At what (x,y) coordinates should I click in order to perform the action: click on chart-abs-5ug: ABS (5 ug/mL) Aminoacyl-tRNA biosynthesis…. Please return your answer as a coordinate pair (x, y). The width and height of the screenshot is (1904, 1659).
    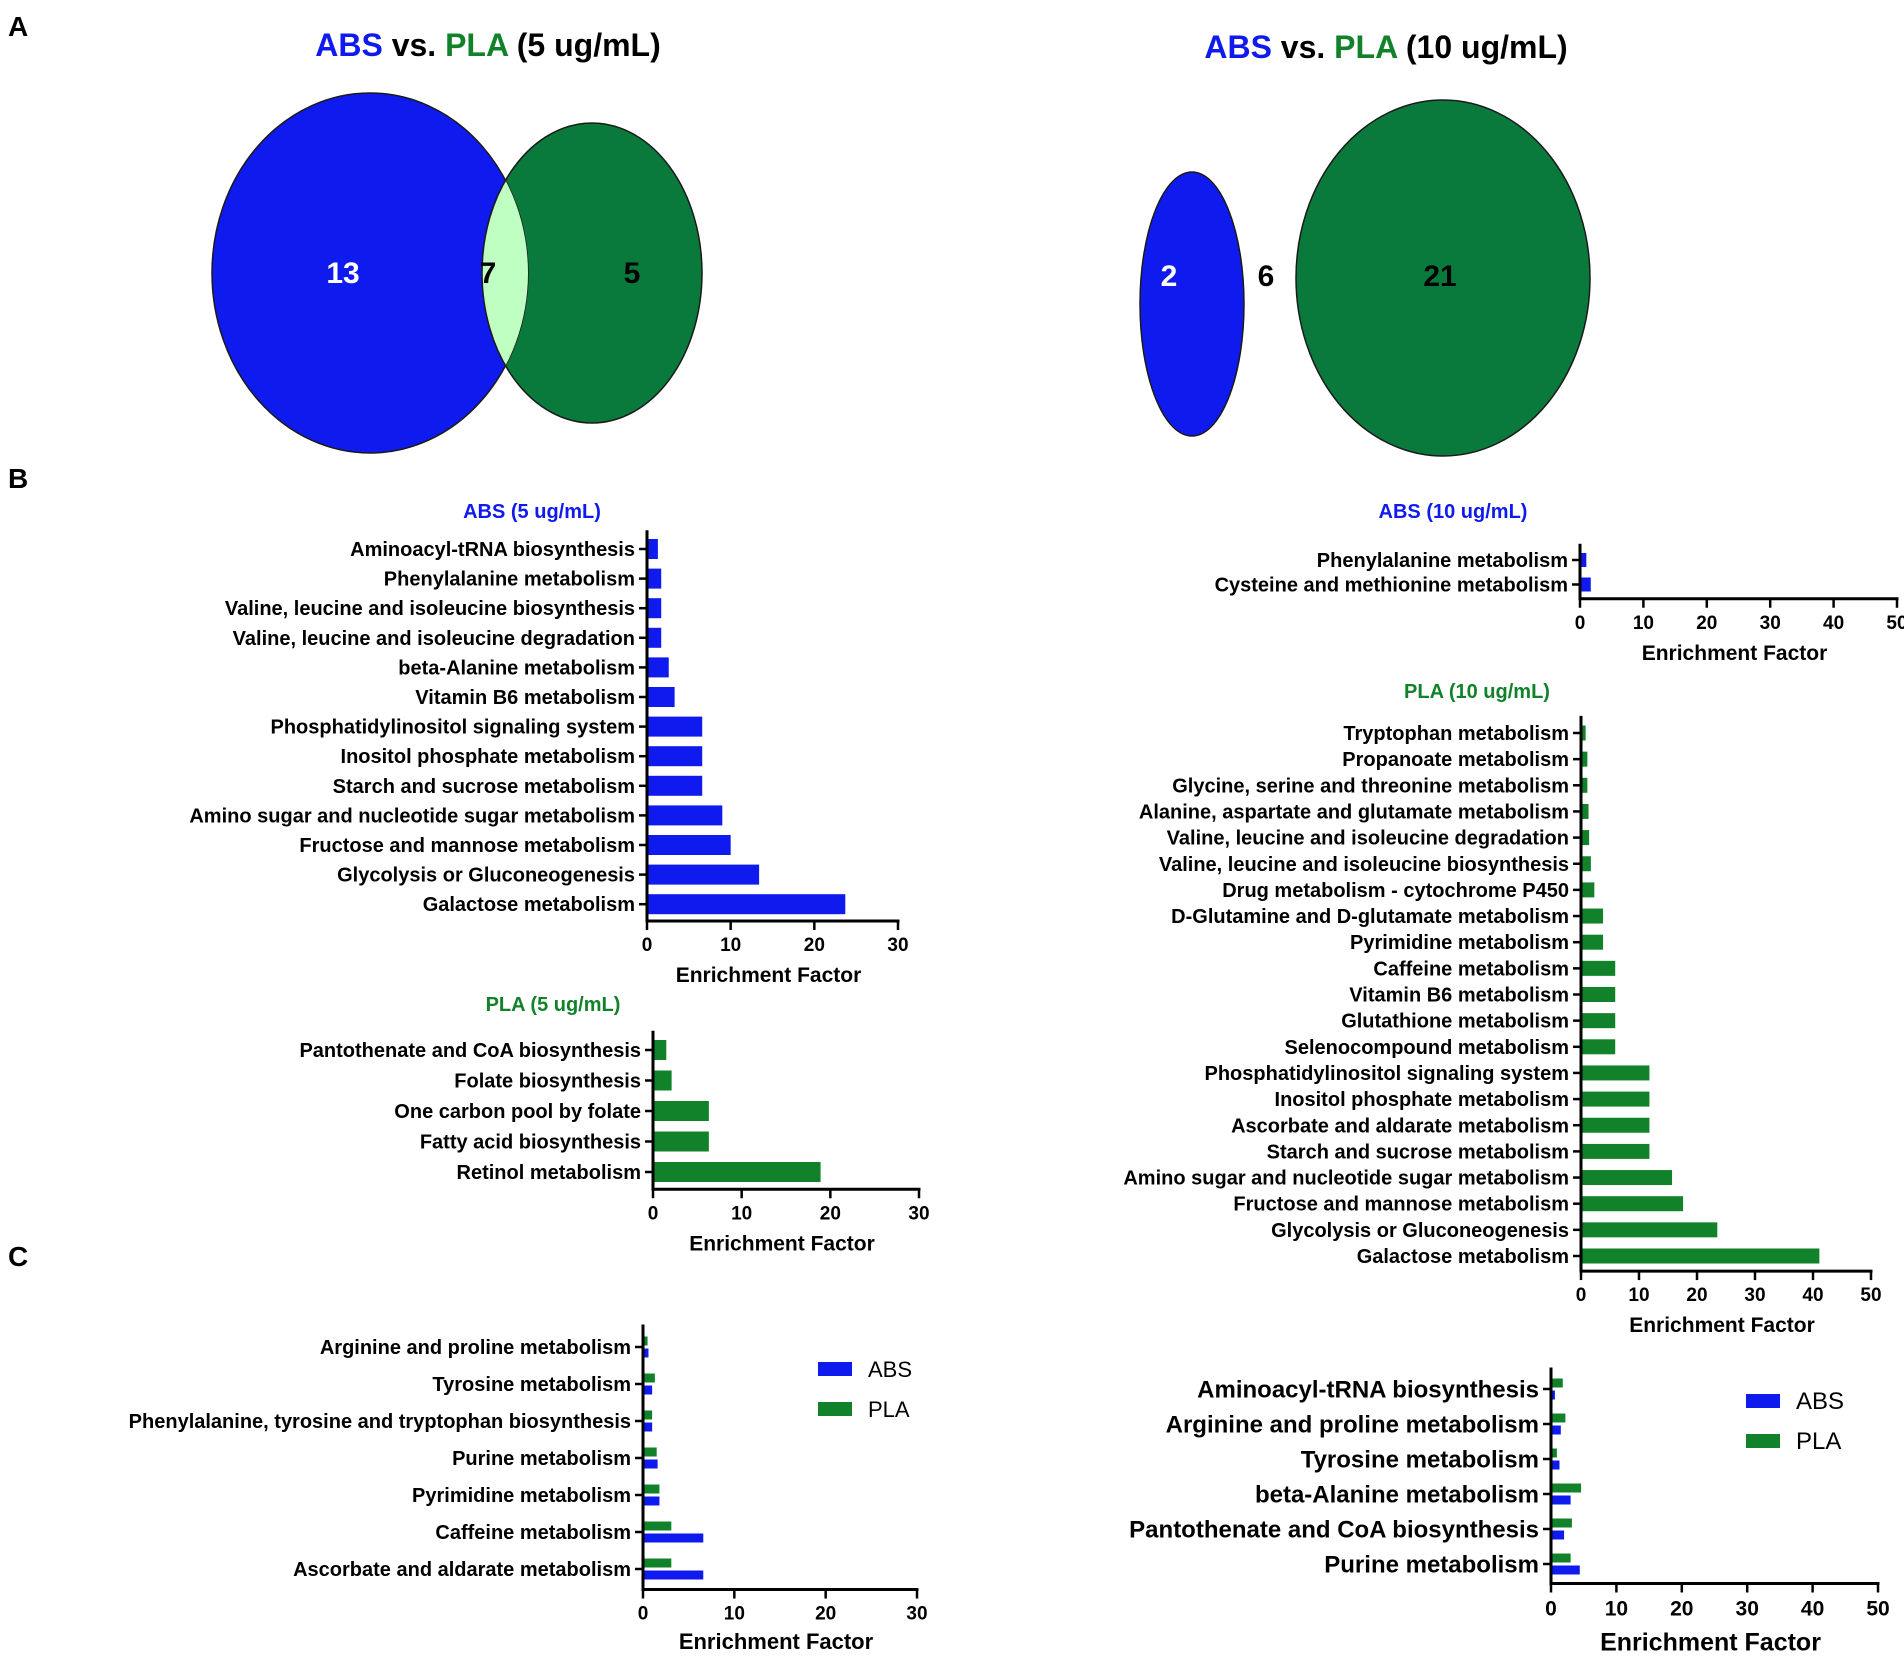
    Looking at the image, I should click on (548, 744).